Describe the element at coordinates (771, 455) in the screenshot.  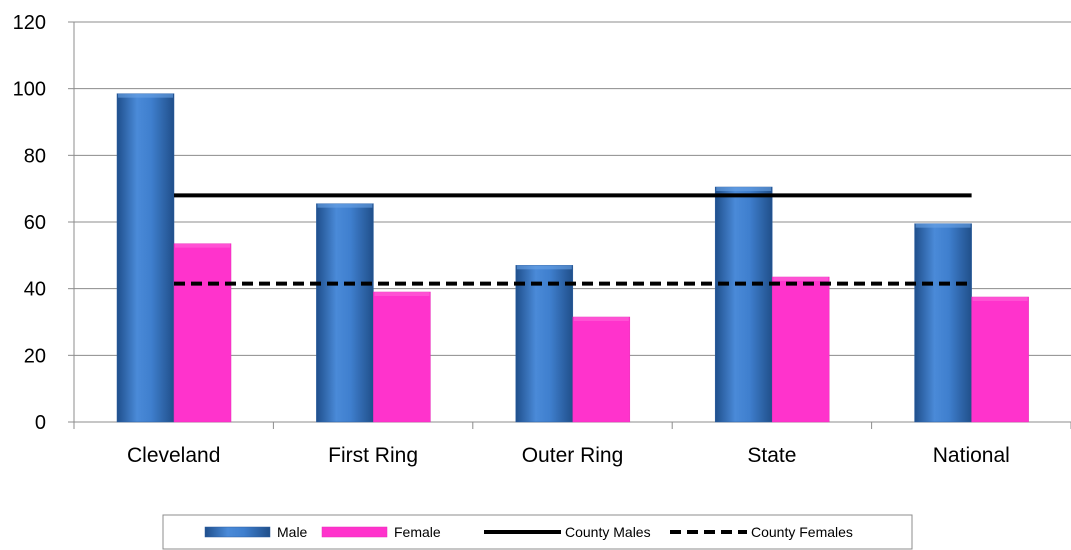
I see `x-tick-label: State` at that location.